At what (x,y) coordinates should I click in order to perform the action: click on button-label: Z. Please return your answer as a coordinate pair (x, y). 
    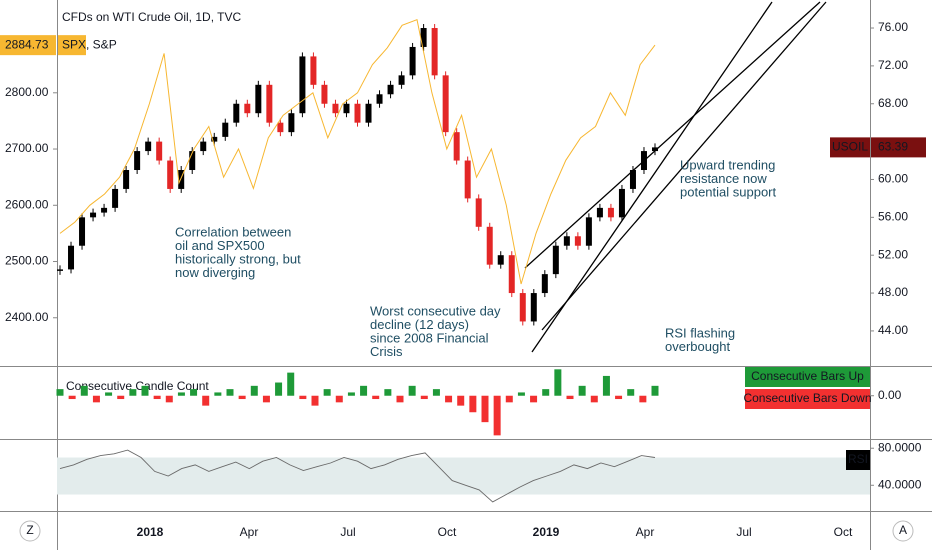
    Looking at the image, I should click on (29, 530).